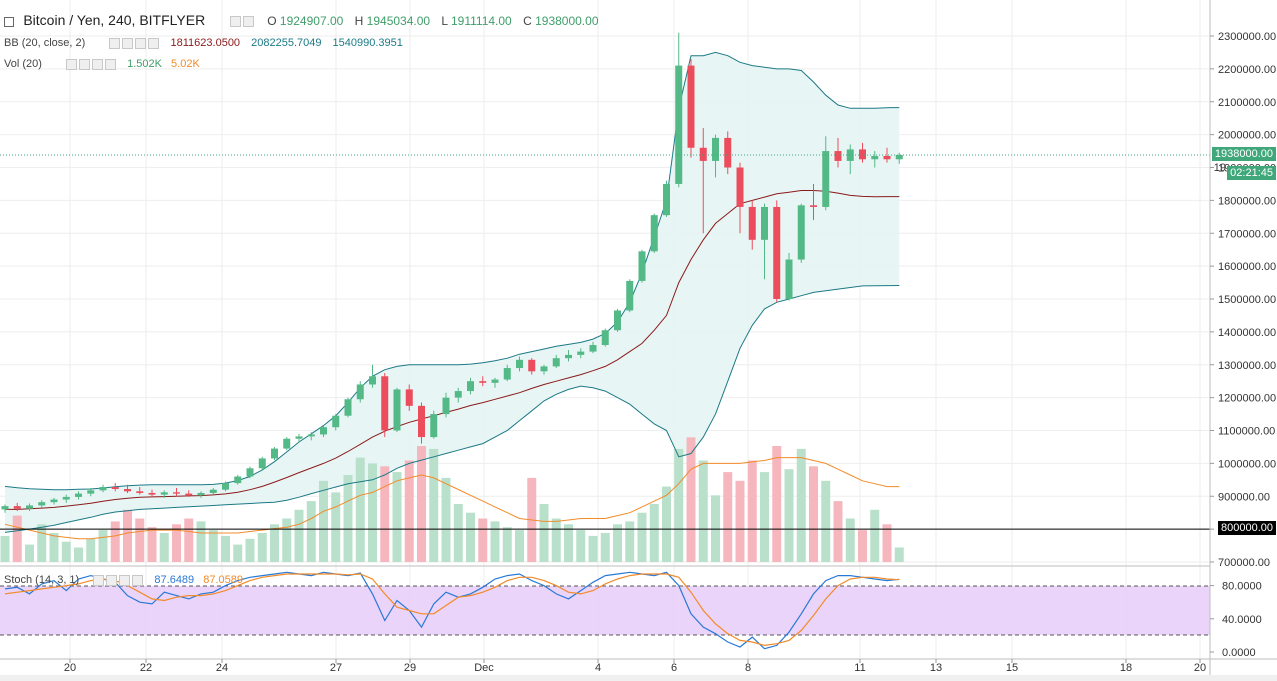 Image resolution: width=1277 pixels, height=681 pixels. I want to click on stoch-close-icon, so click(138, 580).